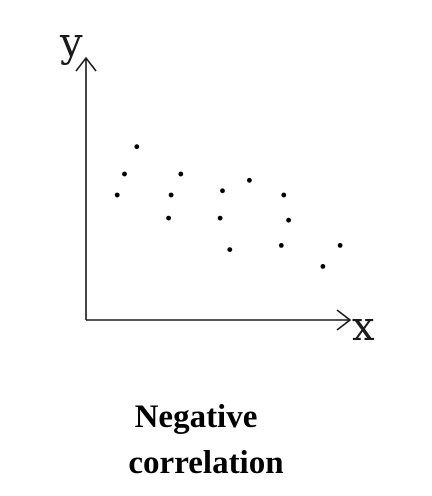 Image resolution: width=432 pixels, height=496 pixels. I want to click on y-axis-label: y, so click(71, 43).